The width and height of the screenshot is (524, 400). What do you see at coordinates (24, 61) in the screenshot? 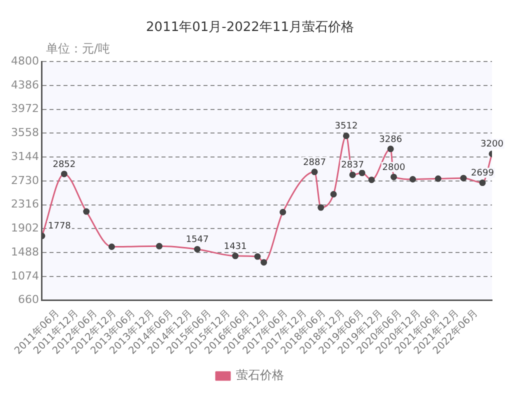
I see `y-tick-label: 4800` at bounding box center [24, 61].